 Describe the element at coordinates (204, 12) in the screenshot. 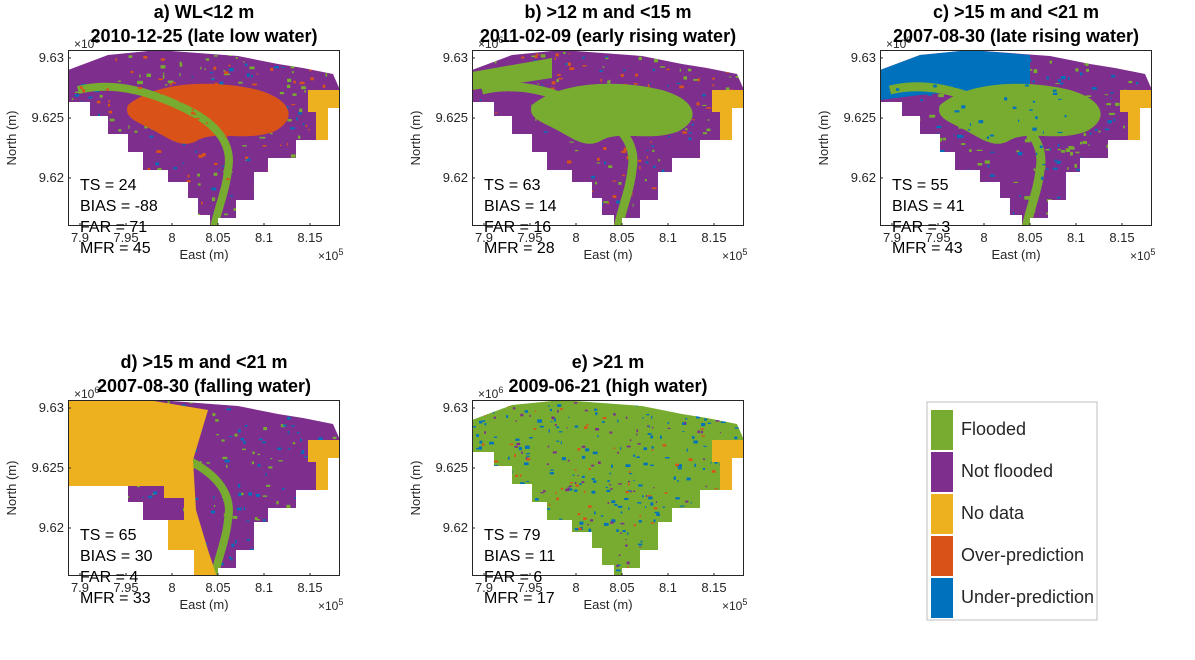

I see `panel-title-line1: a) WL<12 m` at that location.